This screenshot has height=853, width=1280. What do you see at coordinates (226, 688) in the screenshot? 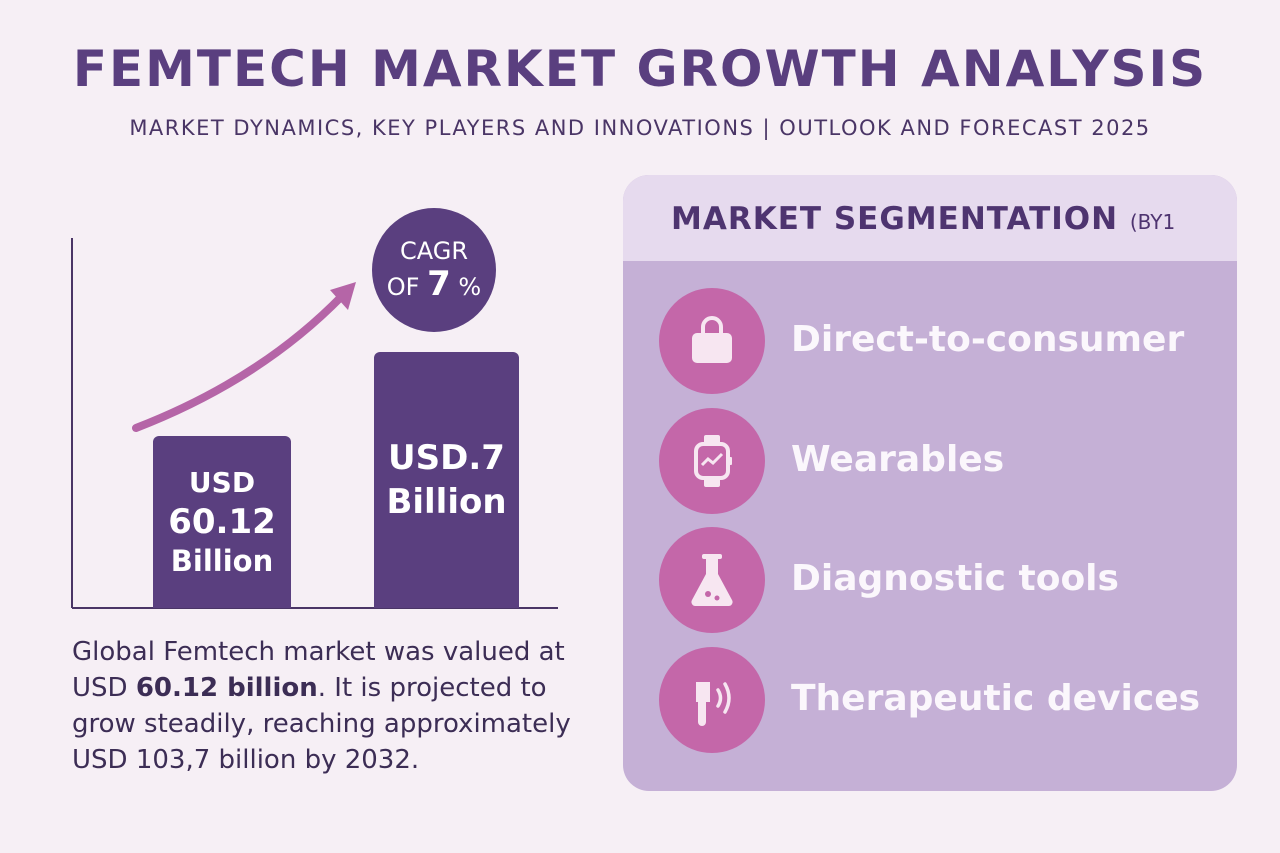
I see `description-highlight: 60.12 billion` at bounding box center [226, 688].